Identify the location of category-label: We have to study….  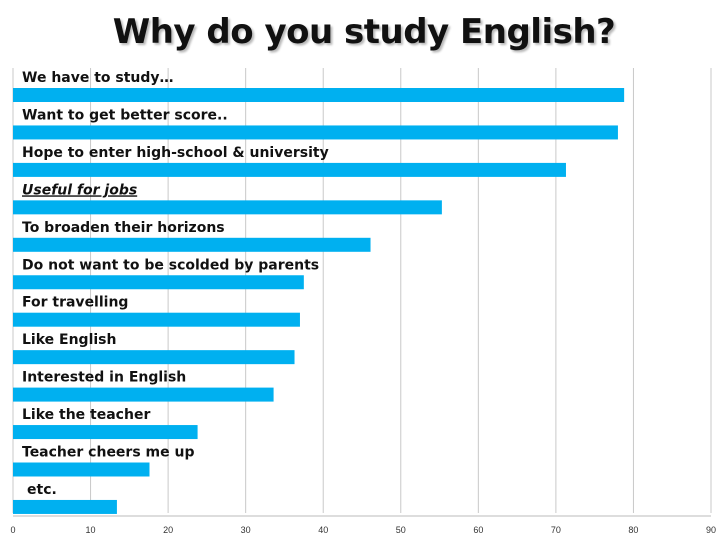
(98, 78).